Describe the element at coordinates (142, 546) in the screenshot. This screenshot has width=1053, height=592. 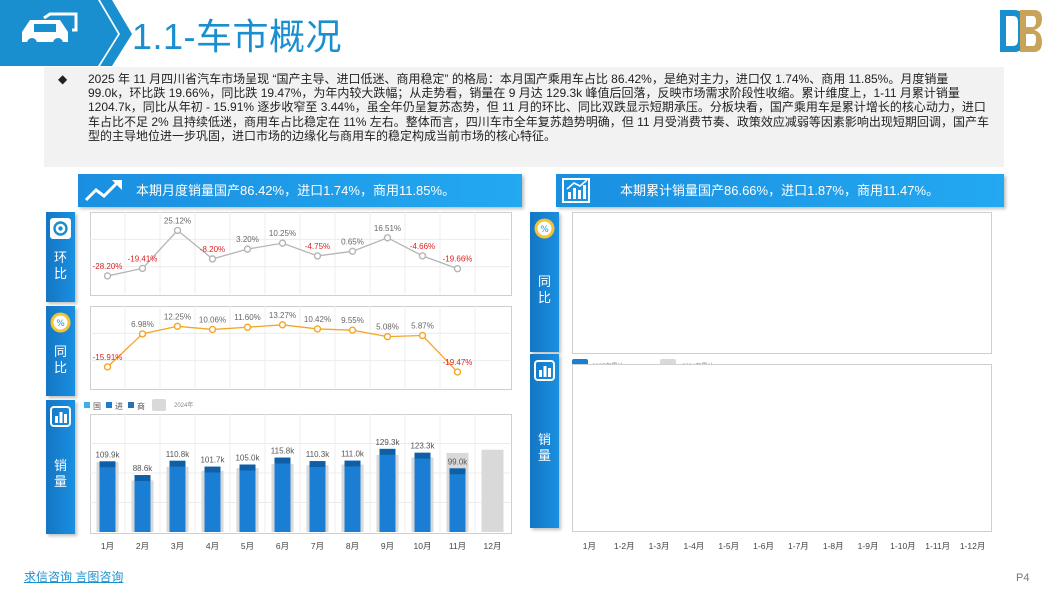
I see `sales-tick-label: 2月` at that location.